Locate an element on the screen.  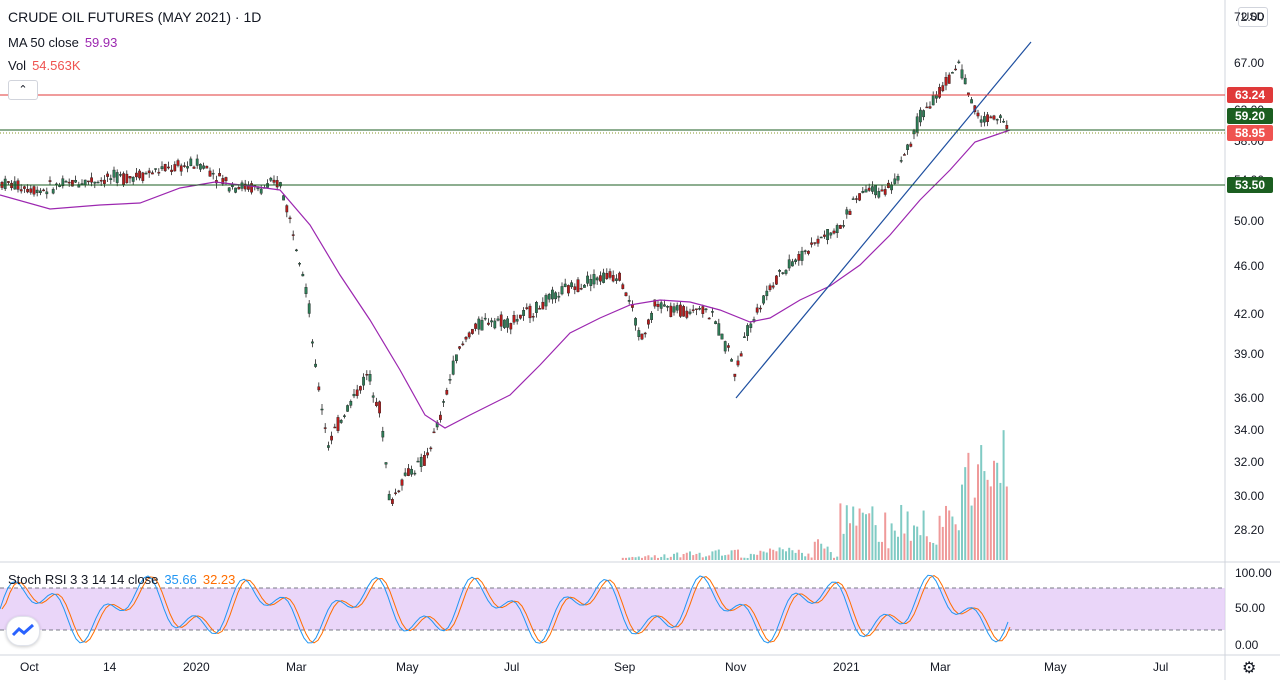
time-tick: 2020 is located at coordinates (196, 667).